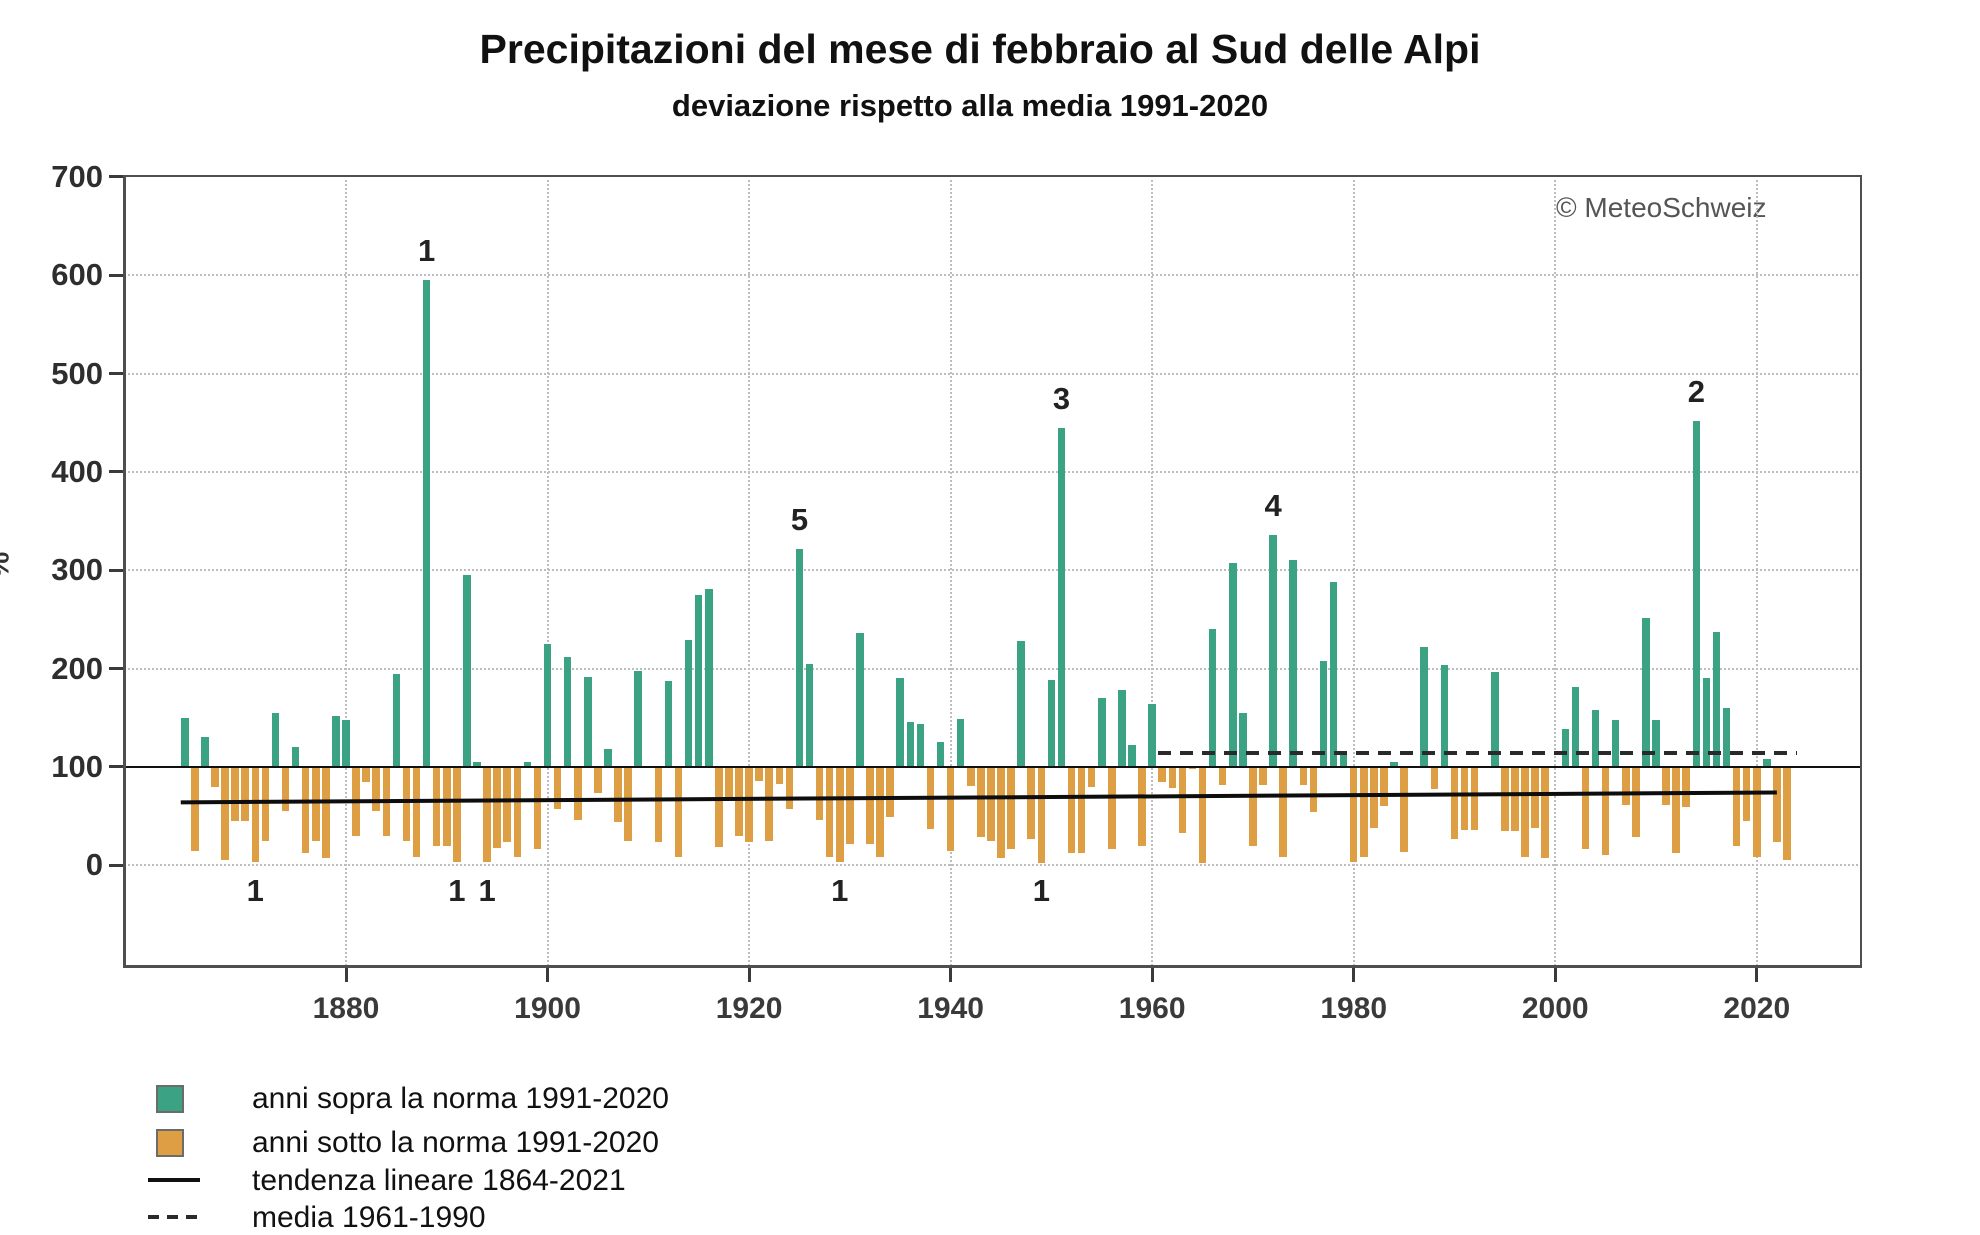 The height and width of the screenshot is (1235, 1980). What do you see at coordinates (1061, 398) in the screenshot?
I see `annotation-above-1951: 3` at bounding box center [1061, 398].